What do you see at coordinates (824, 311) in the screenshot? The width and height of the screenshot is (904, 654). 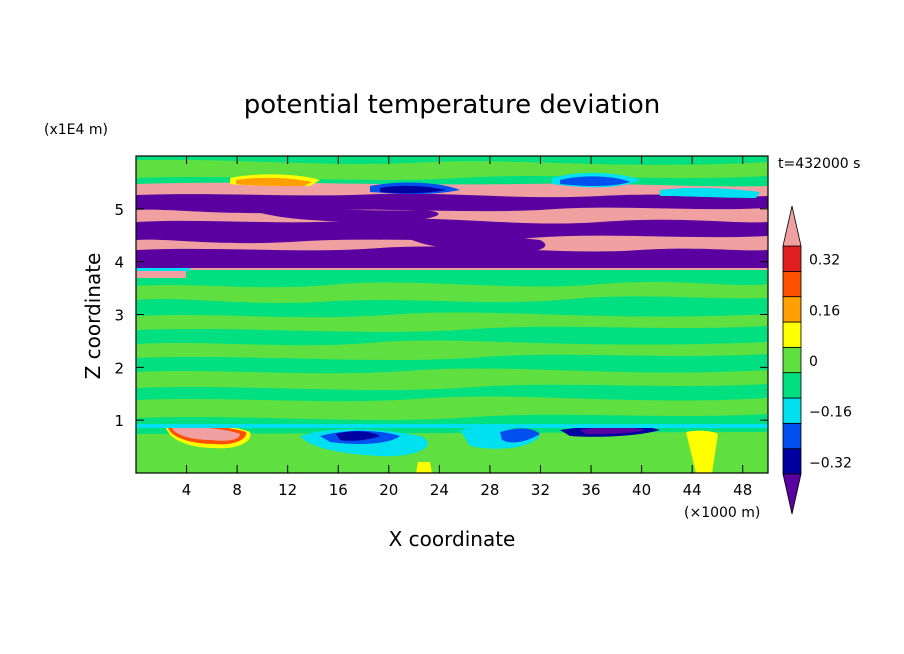 I see `colorbar-label: 0.16` at bounding box center [824, 311].